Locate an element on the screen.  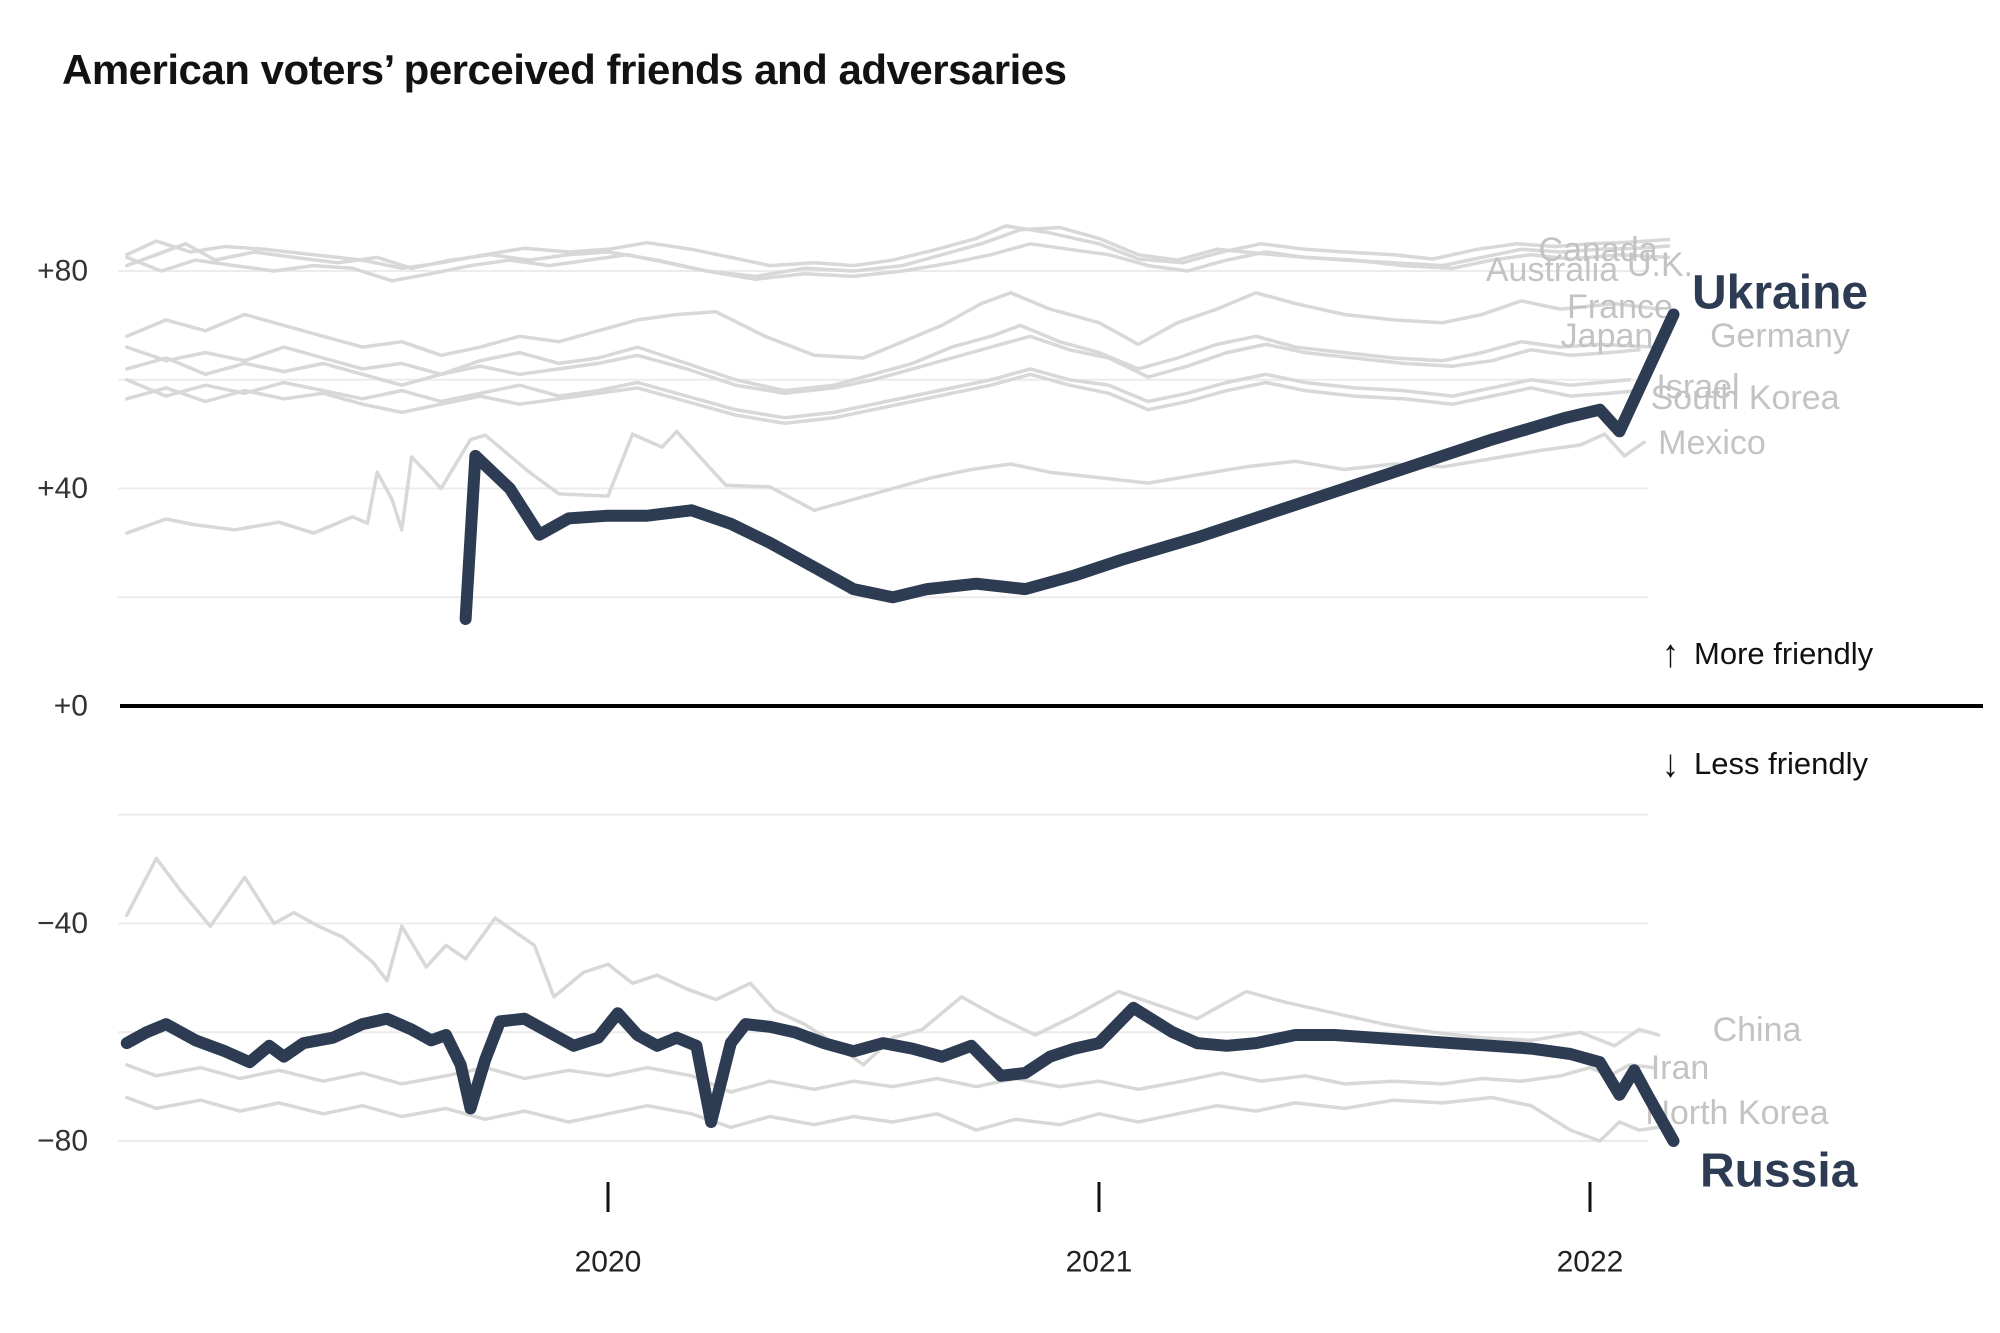
series-line-japan is located at coordinates (890, 358).